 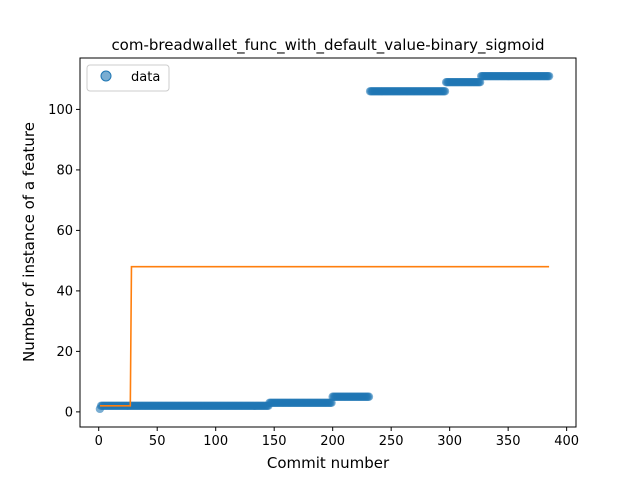 I want to click on x-tick-label: 0, so click(x=99, y=441).